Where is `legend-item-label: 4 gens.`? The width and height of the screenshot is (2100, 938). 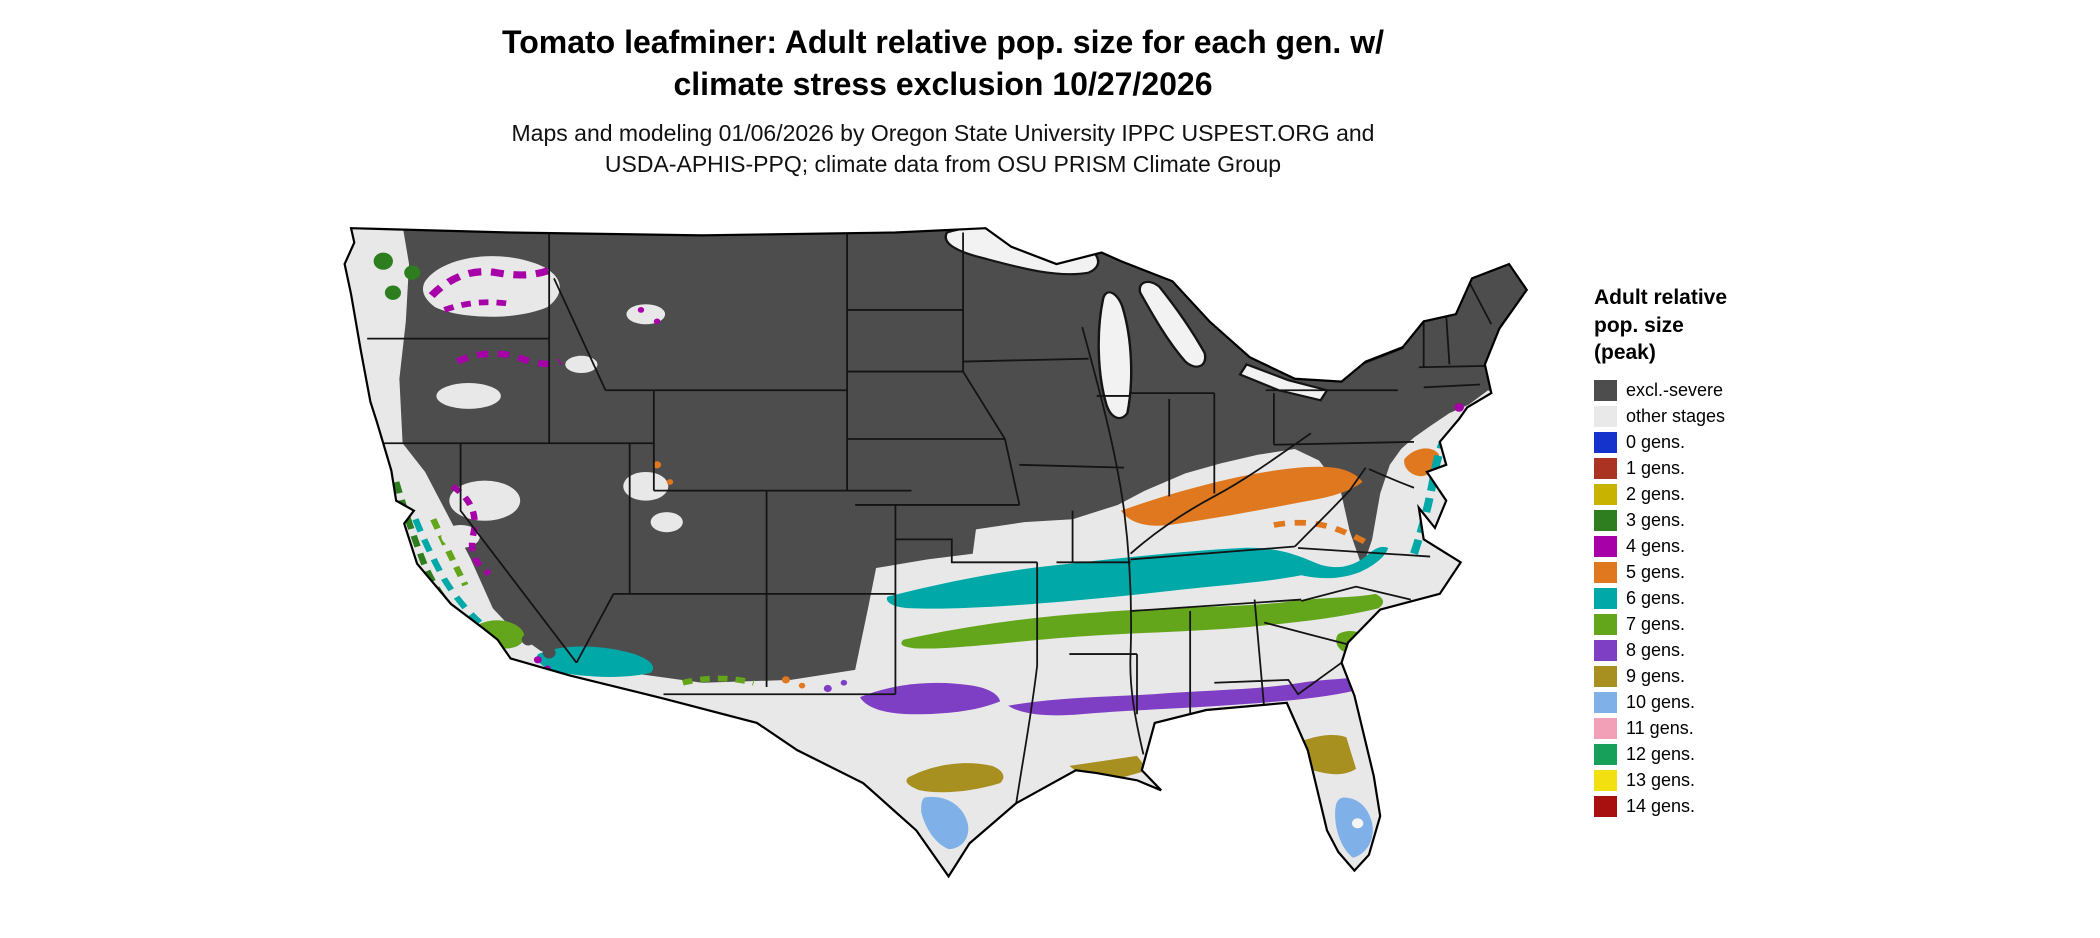
legend-item-label: 4 gens. is located at coordinates (1656, 546).